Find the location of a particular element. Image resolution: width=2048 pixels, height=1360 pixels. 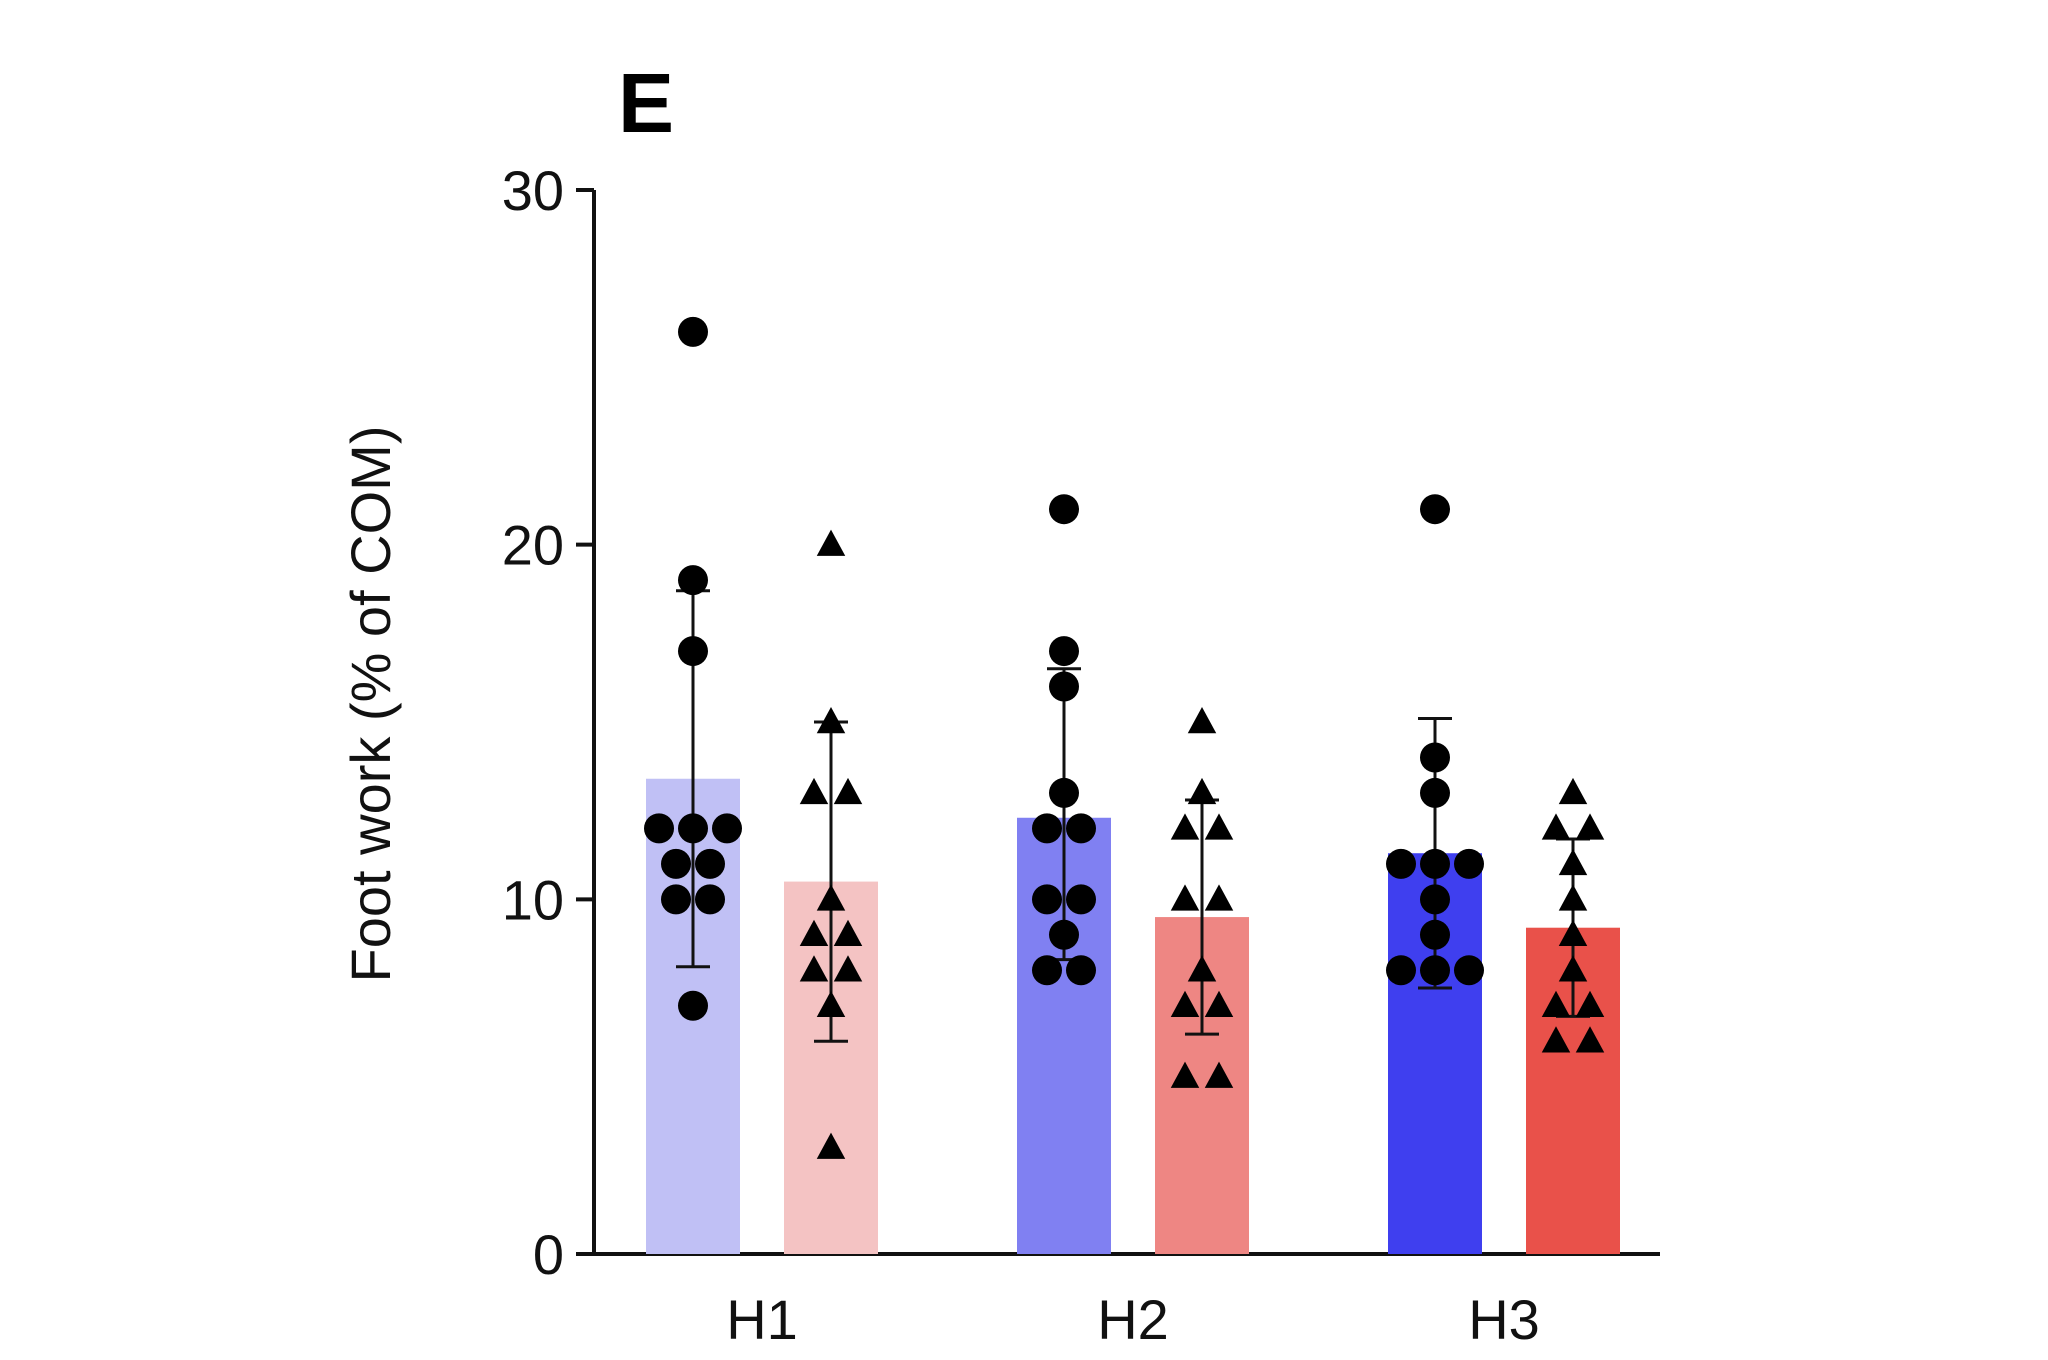

y-tick-label: 30 is located at coordinates (533, 190).